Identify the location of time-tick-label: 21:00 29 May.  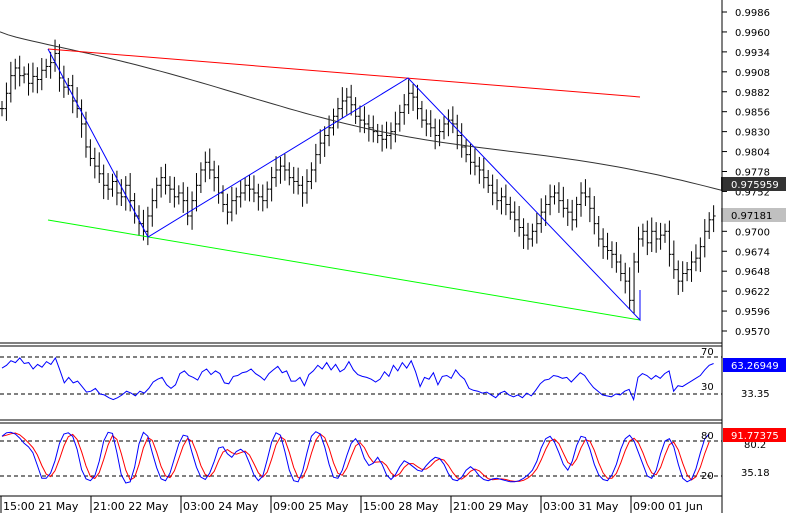
(491, 506).